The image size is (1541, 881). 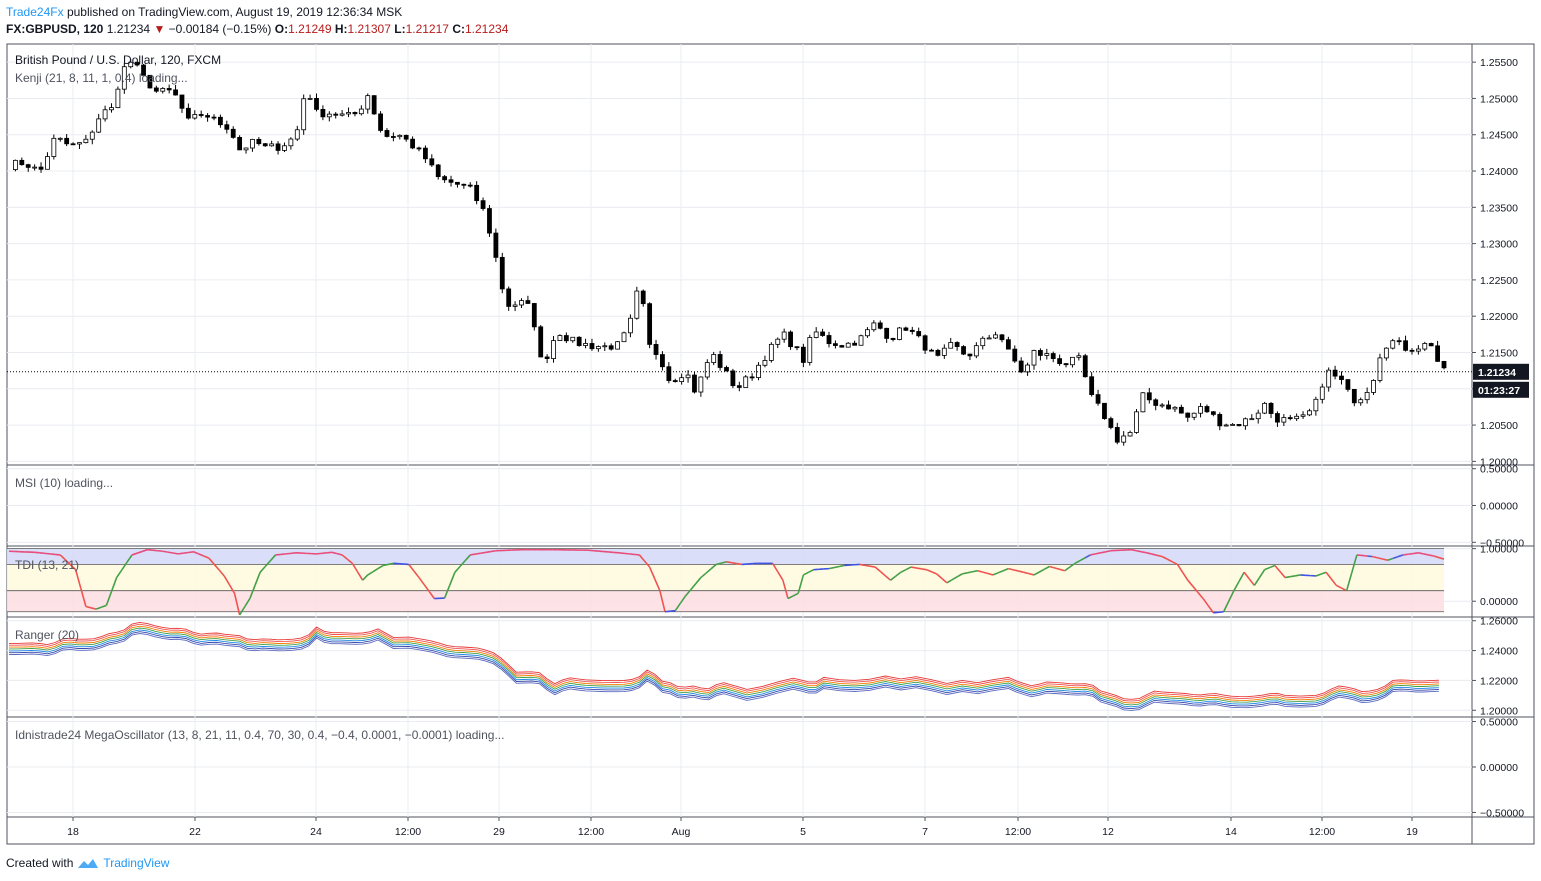 I want to click on tradingview-brand: TradingView, so click(x=136, y=863).